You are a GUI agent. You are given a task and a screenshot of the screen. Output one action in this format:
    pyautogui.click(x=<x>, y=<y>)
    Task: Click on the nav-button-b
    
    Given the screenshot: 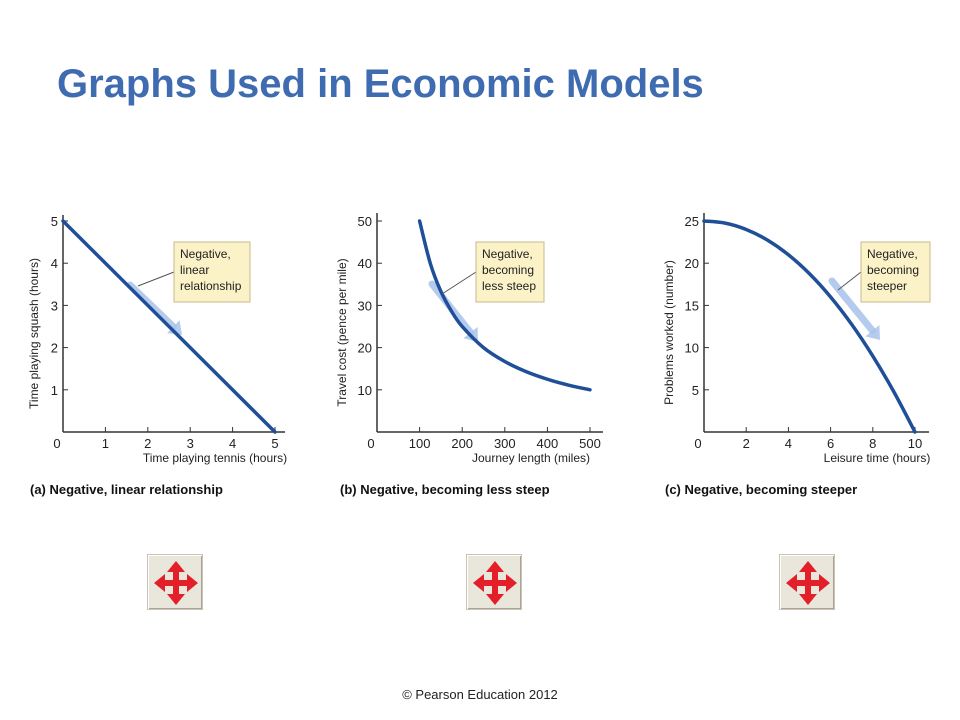 What is the action you would take?
    pyautogui.click(x=494, y=582)
    